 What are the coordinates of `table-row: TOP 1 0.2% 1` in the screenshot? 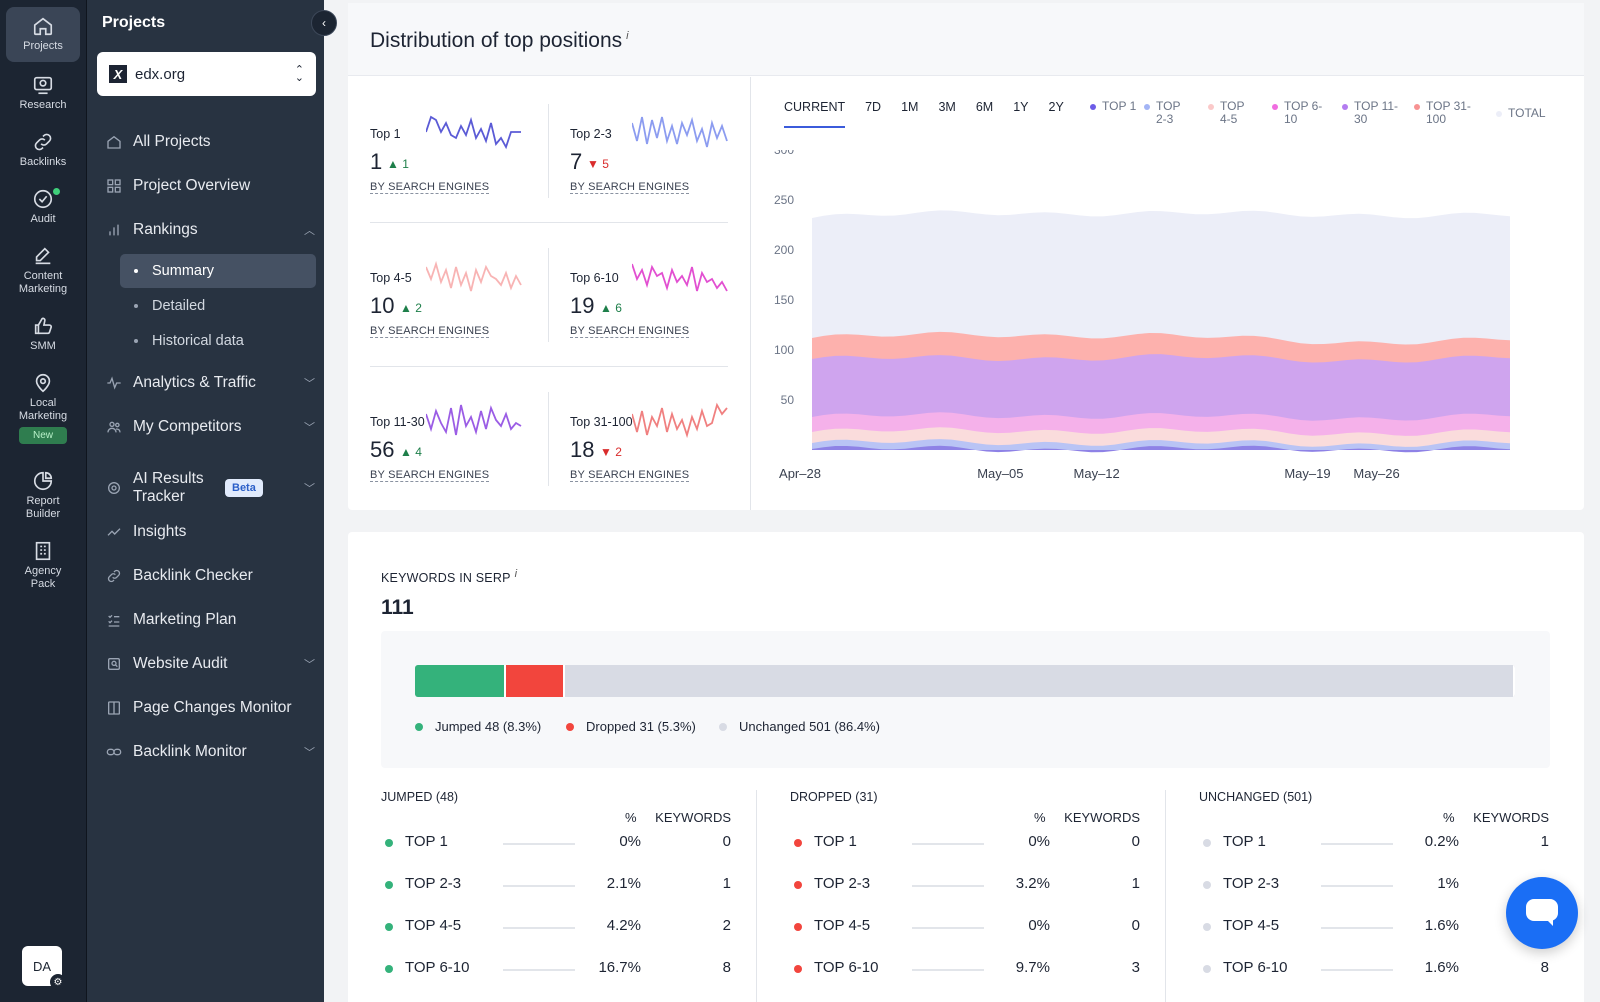 It's located at (1374, 843).